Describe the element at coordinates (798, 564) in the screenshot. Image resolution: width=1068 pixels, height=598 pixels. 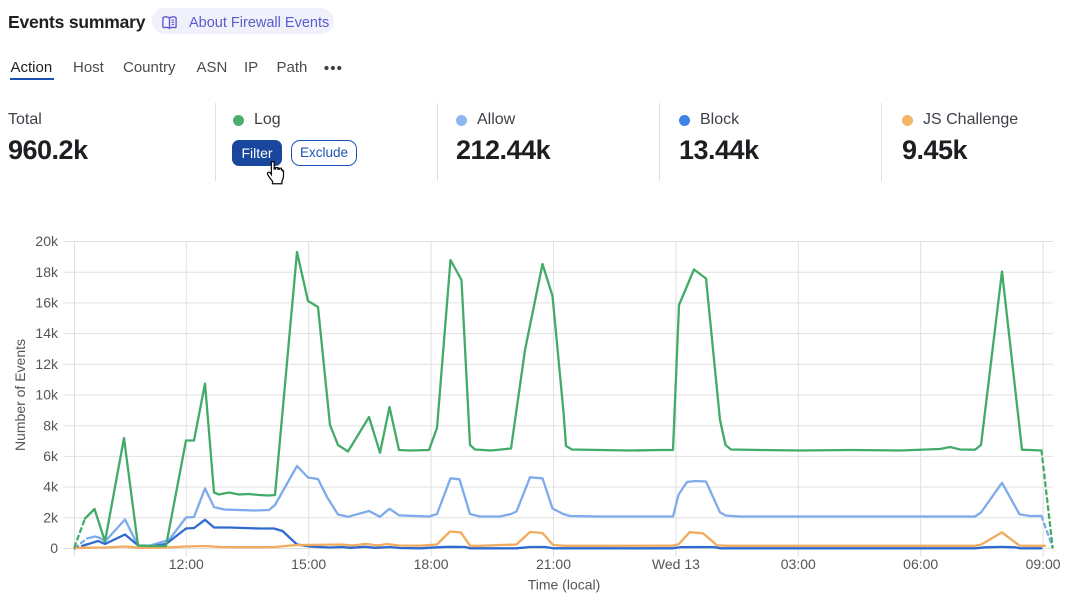
I see `svg-text: 03:00` at that location.